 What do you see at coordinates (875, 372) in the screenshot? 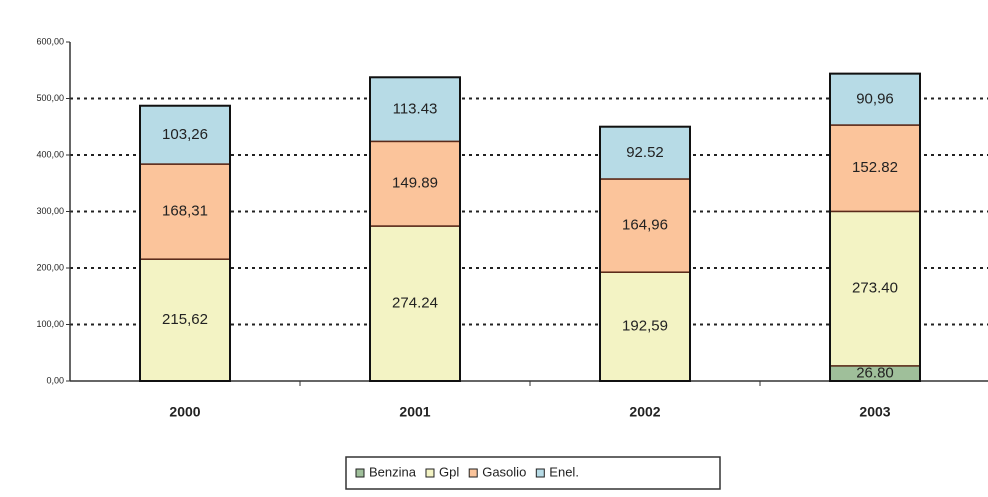
I see `data-label: 26.80` at bounding box center [875, 372].